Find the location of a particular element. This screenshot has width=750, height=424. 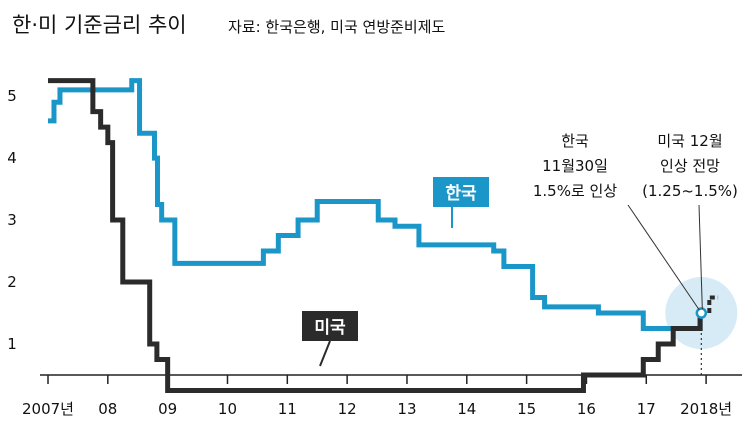

us-forecast-leader is located at coordinates (700, 257).